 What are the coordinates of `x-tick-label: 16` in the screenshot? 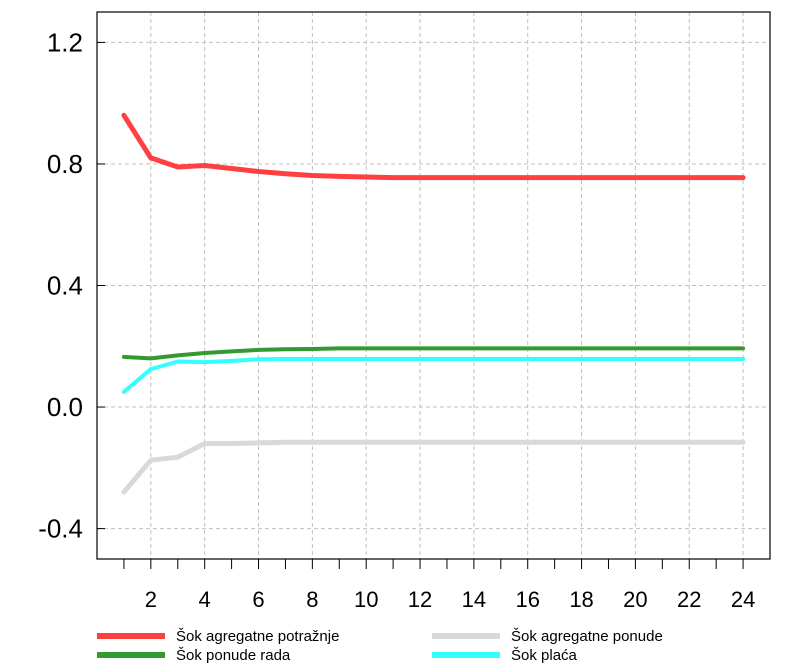 It's located at (527, 599).